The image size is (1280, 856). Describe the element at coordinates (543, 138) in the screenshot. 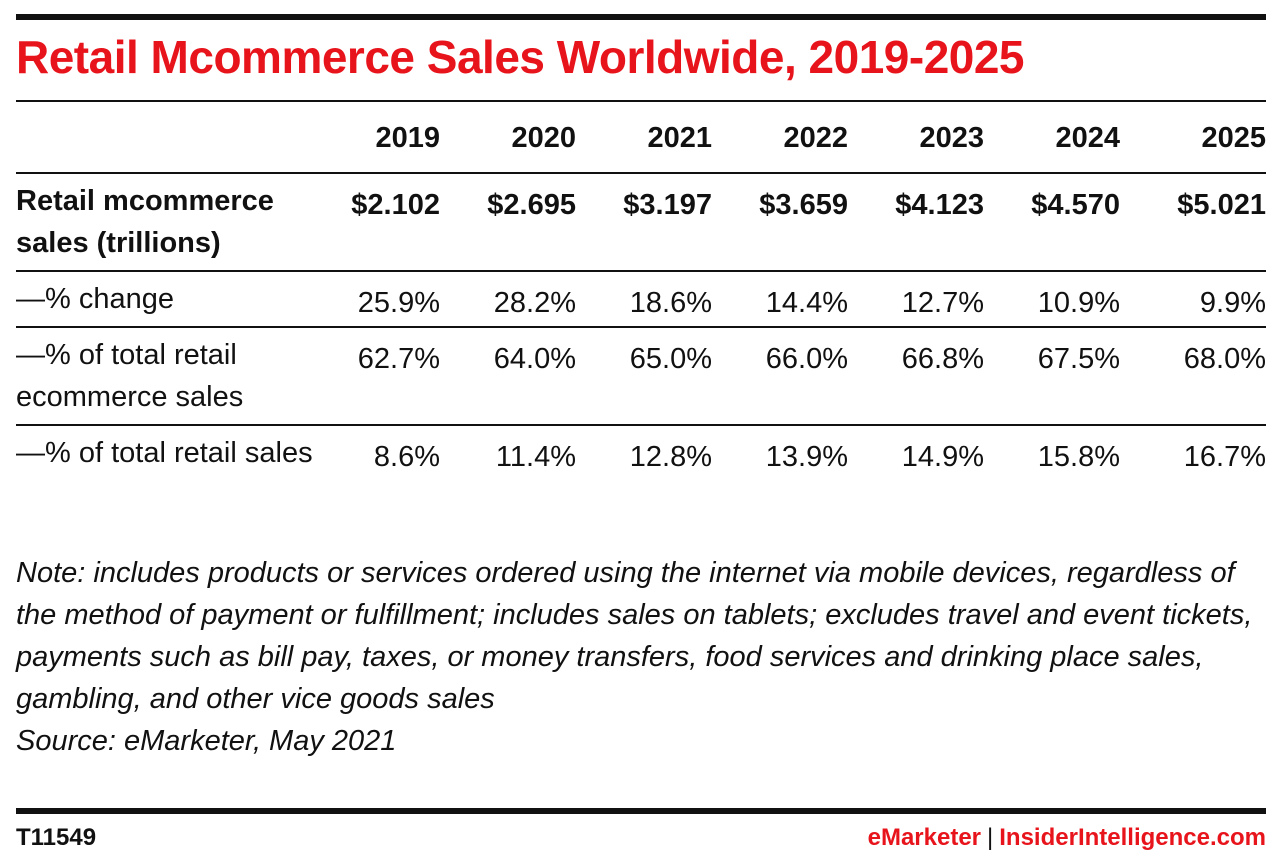

I see `column-header-2020: 2020` at that location.